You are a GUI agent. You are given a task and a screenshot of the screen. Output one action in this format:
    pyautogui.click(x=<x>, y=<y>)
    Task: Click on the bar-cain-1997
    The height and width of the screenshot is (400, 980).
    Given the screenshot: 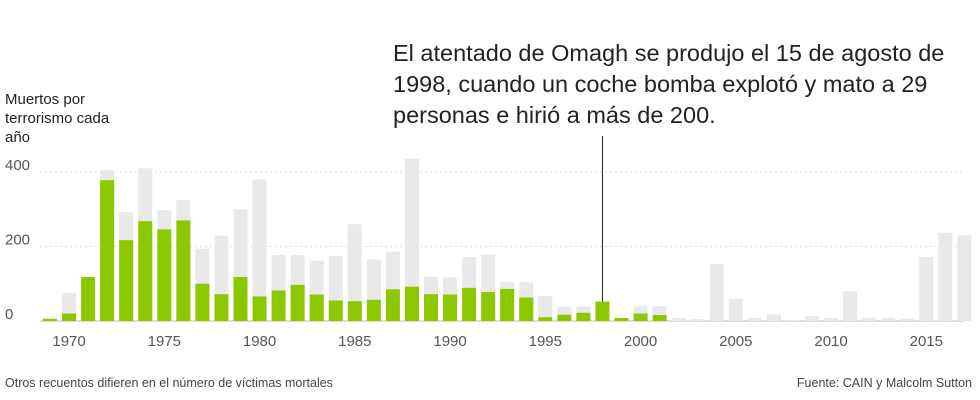 What is the action you would take?
    pyautogui.click(x=583, y=317)
    